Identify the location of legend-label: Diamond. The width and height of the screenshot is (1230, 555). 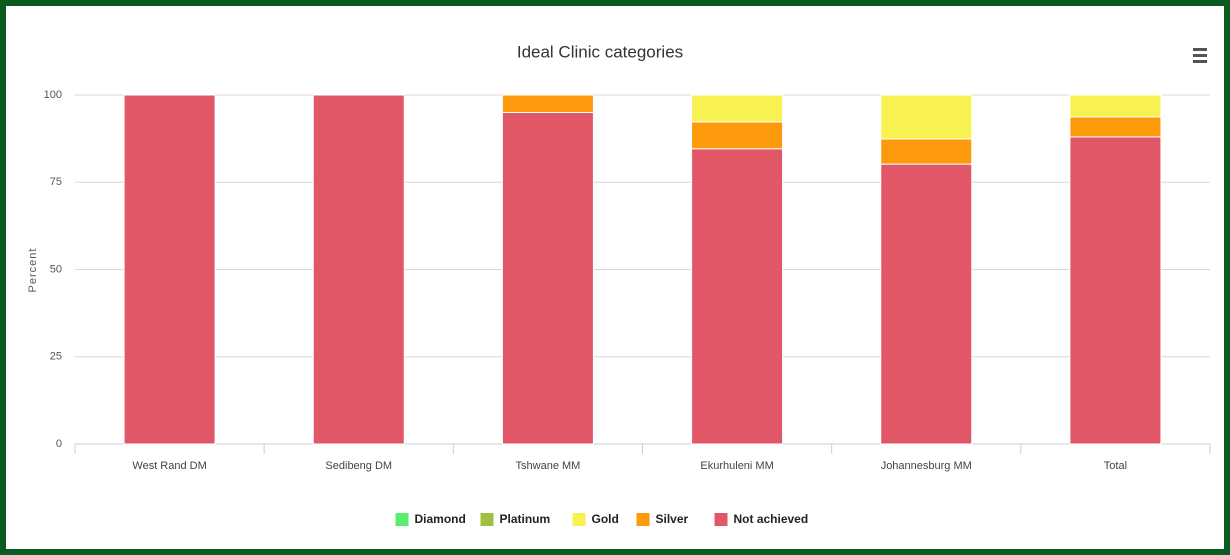
(440, 519).